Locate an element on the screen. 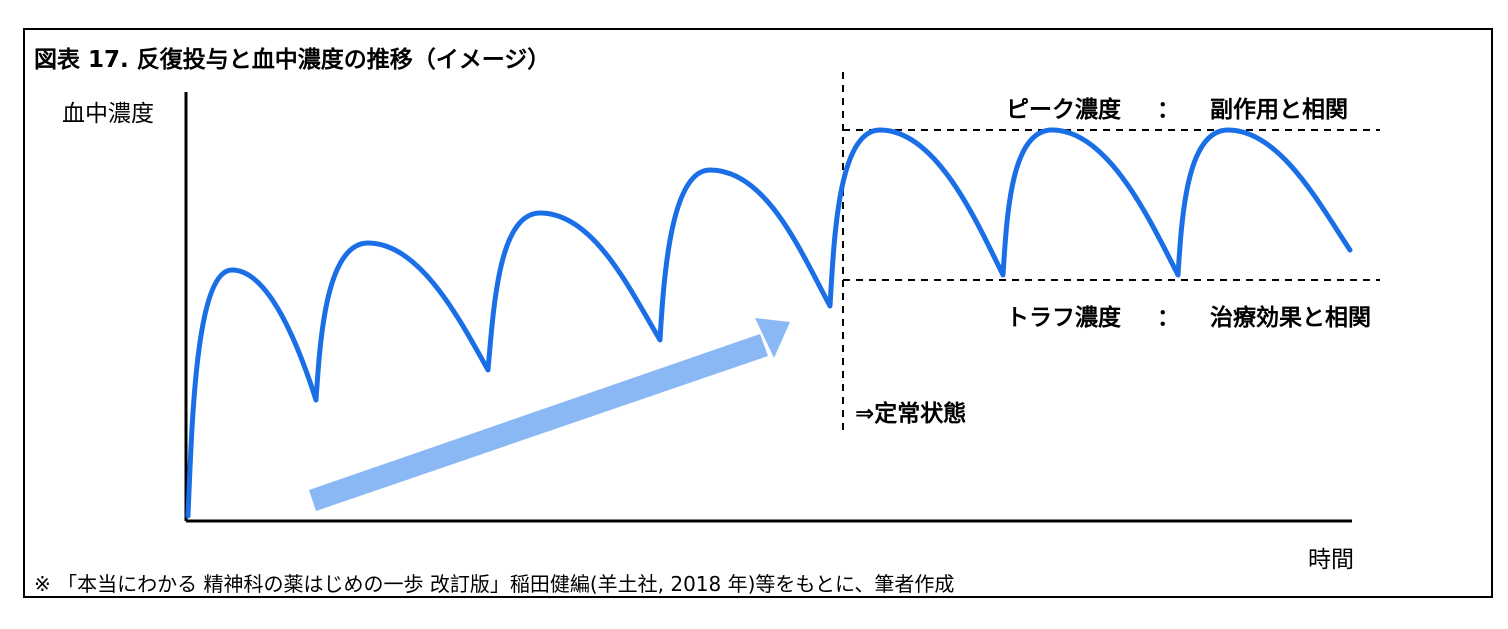 The image size is (1508, 629). trough-concentration-label: トラフ濃度 ： 治療効果と相関 is located at coordinates (1188, 315).